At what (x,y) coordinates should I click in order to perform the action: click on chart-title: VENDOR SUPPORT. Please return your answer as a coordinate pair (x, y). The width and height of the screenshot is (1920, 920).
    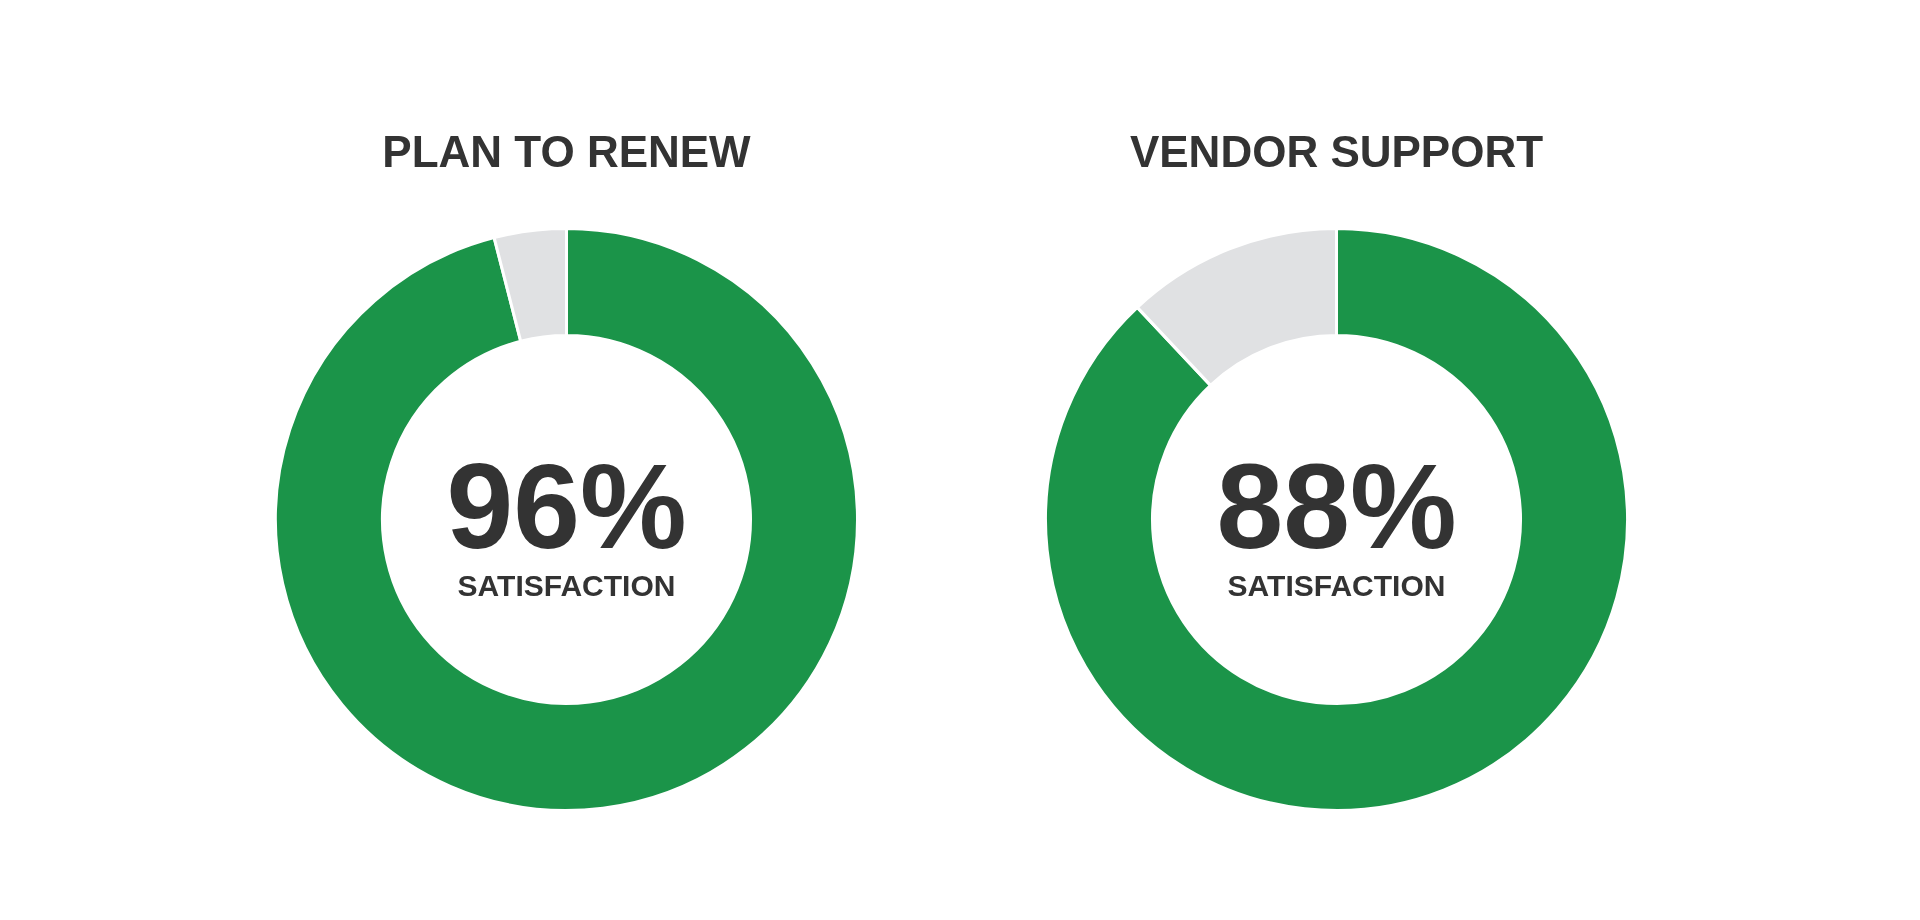
    Looking at the image, I should click on (1336, 151).